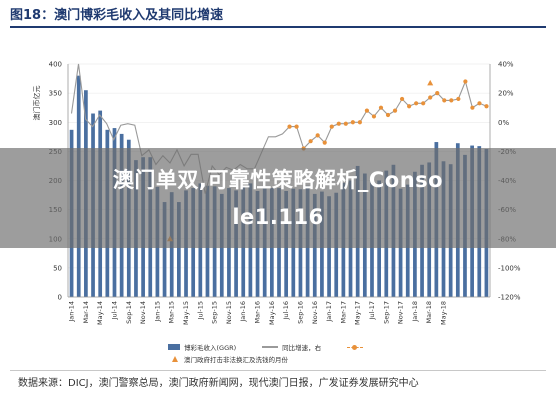 The image size is (556, 400). Describe the element at coordinates (302, 348) in the screenshot. I see `legend-label-yoy: 同比增速，右` at that location.